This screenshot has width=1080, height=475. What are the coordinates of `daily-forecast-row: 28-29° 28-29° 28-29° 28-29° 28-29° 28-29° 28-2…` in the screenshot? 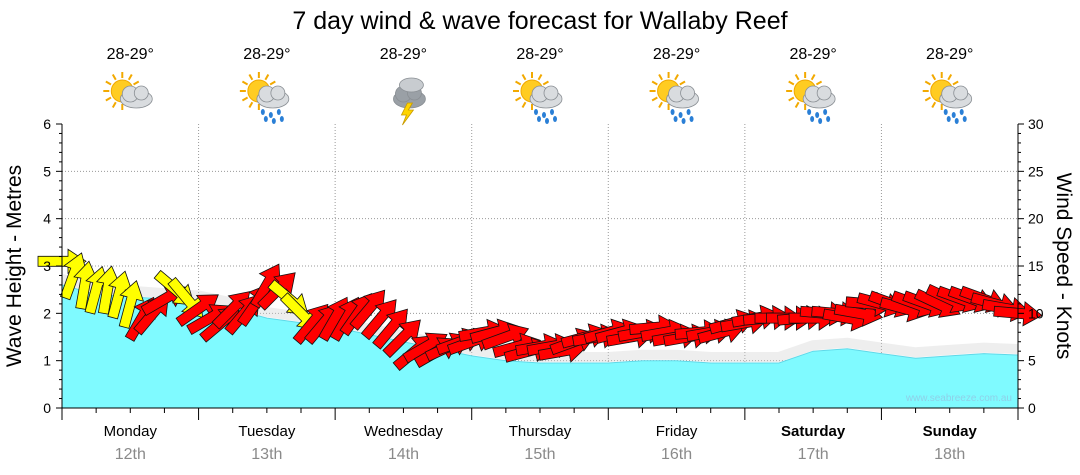 It's located at (538, 86).